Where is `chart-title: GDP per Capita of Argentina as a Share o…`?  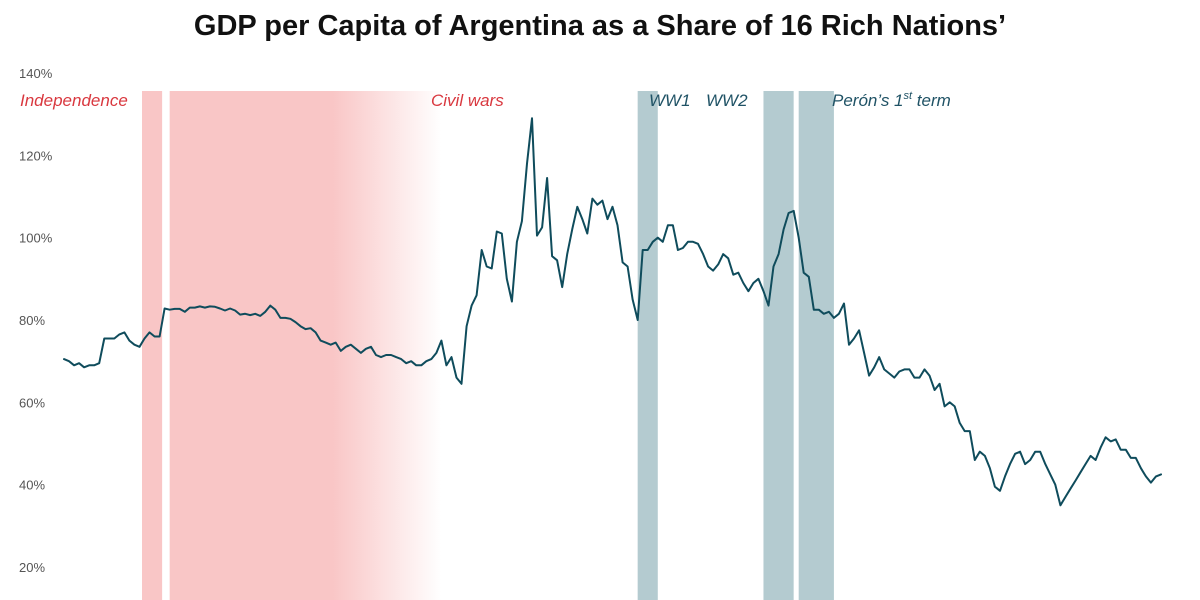
chart-title: GDP per Capita of Argentina as a Share o… is located at coordinates (600, 26).